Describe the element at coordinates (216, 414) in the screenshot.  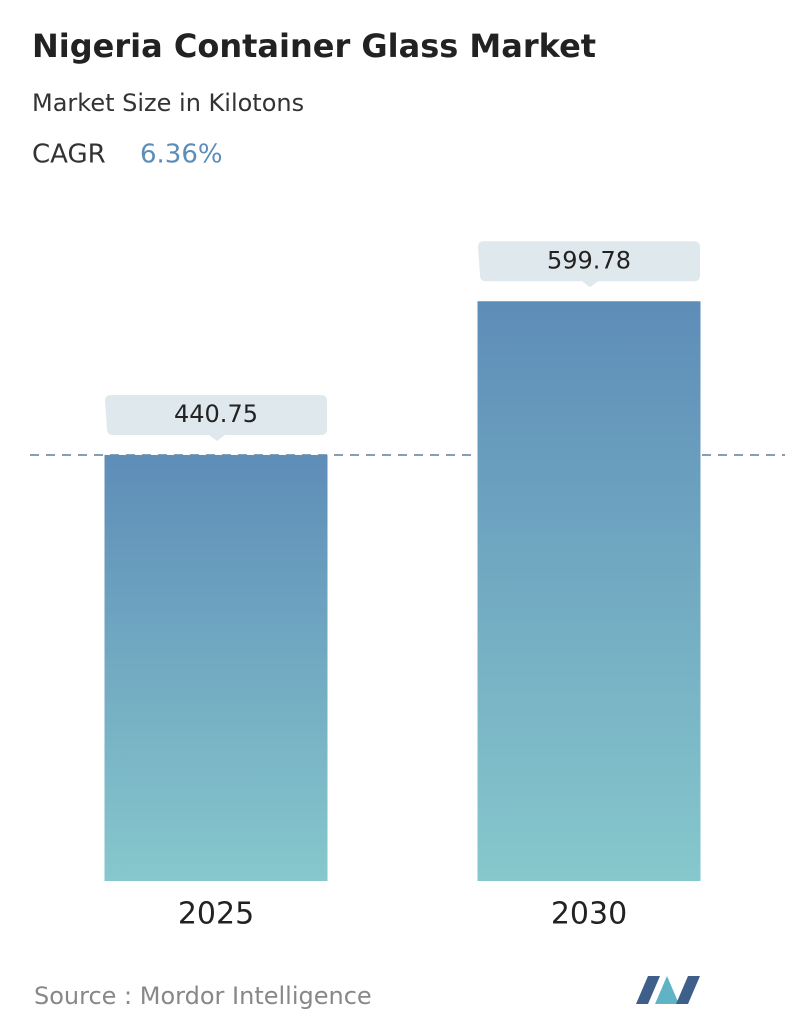
I see `value-label: 440.75` at that location.